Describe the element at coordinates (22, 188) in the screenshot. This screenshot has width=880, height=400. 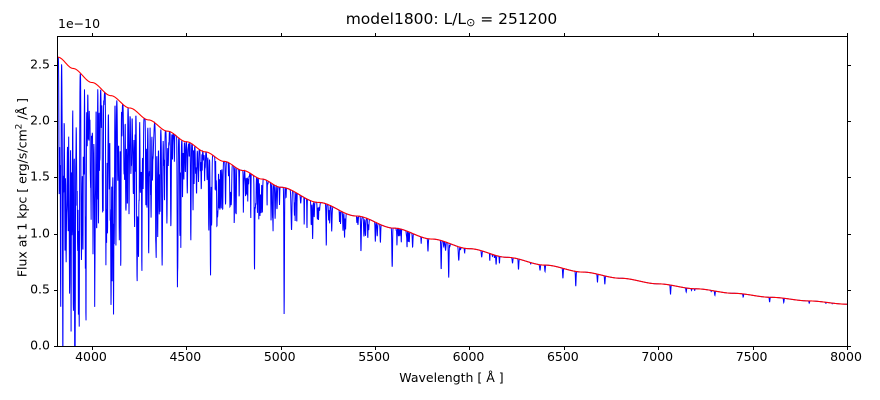
I see `y-axis-label: Flux at 1 kpc [ erg/s/cm2 /Å ]` at that location.